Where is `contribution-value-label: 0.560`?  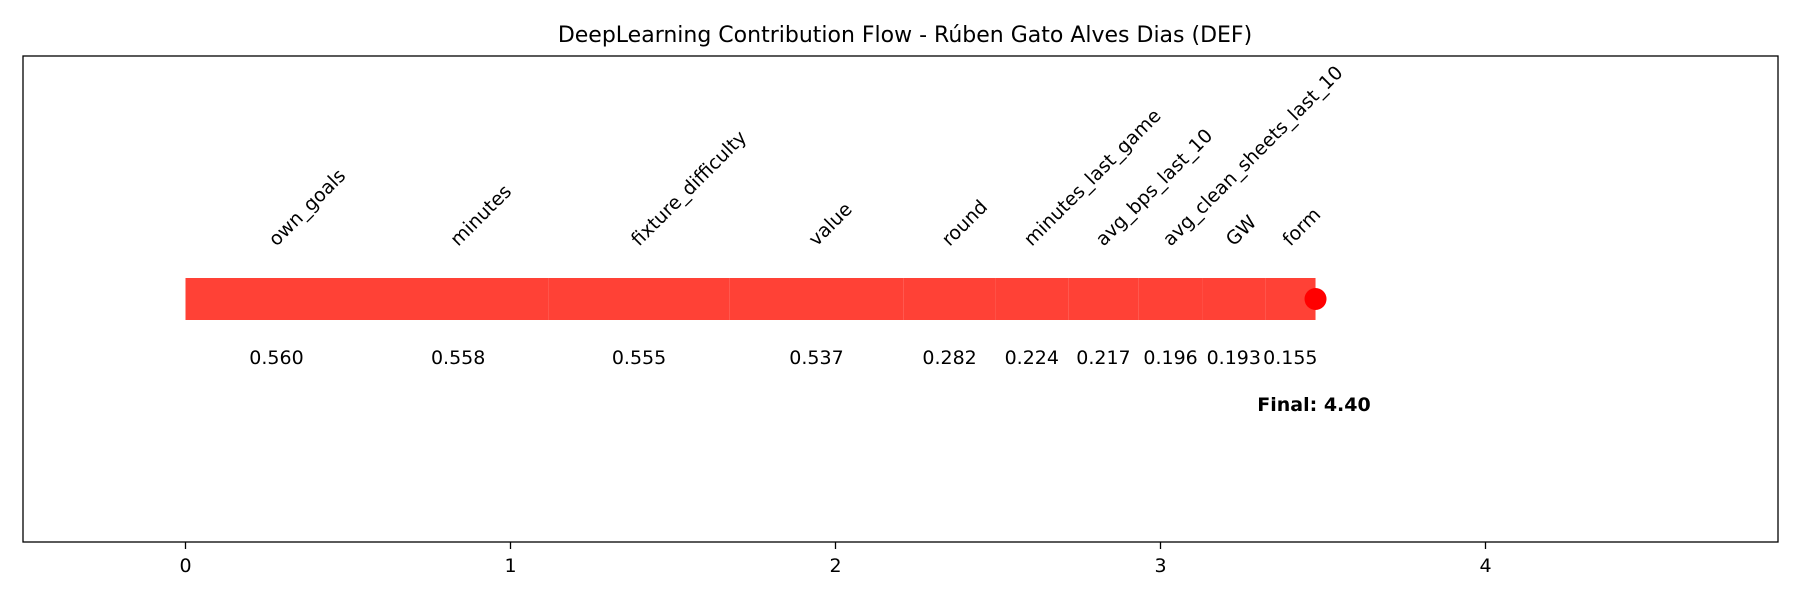 contribution-value-label: 0.560 is located at coordinates (276, 358).